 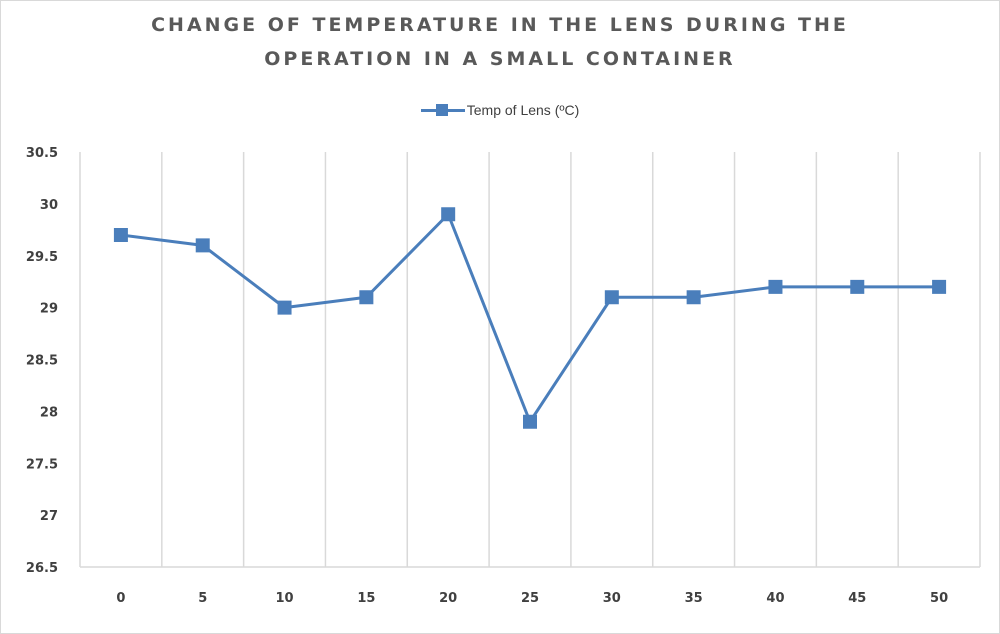 I want to click on x-tick-label: 50, so click(x=939, y=598).